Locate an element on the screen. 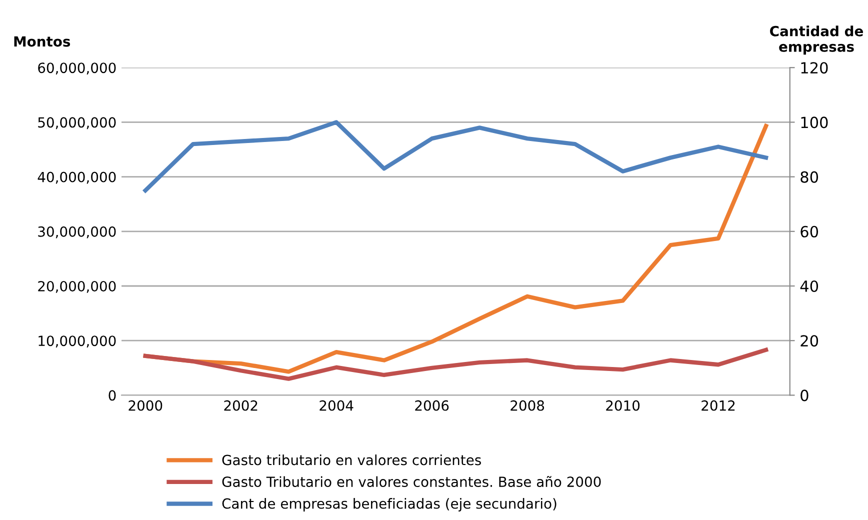 This screenshot has height=520, width=868. y2-tick-label: 100 is located at coordinates (814, 122).